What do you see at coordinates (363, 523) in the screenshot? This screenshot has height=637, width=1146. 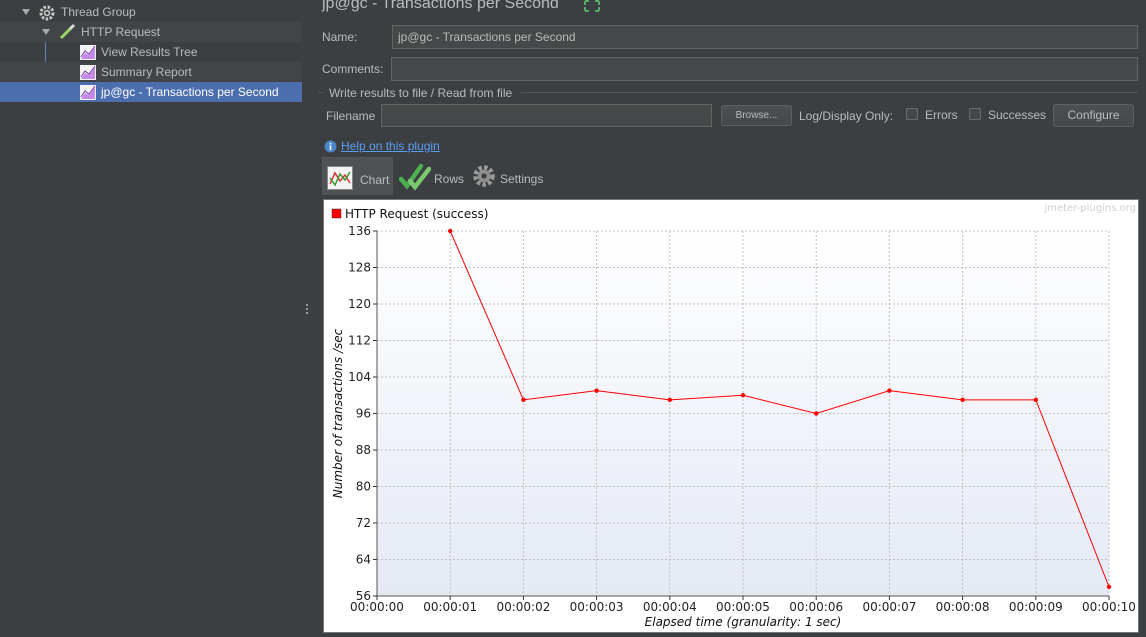 I see `y-tick-label: 72` at bounding box center [363, 523].